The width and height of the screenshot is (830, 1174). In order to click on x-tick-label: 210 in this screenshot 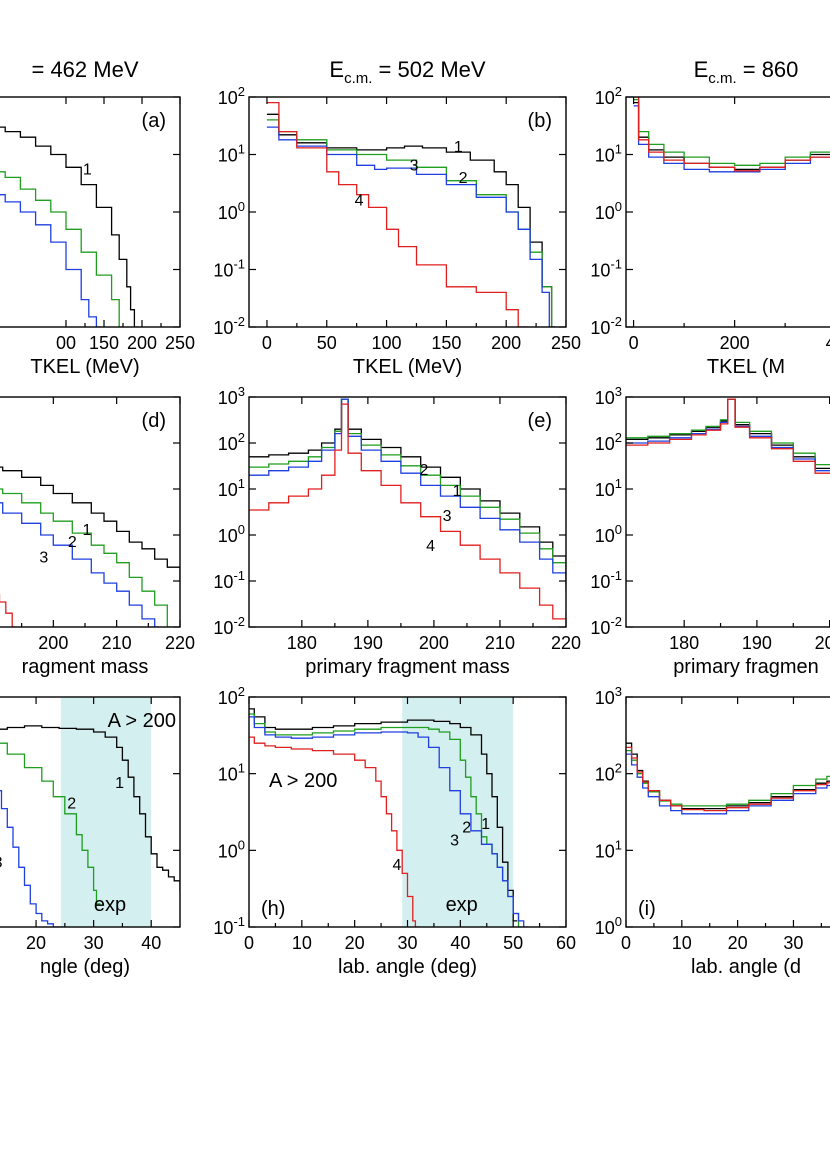, I will do `click(500, 643)`.